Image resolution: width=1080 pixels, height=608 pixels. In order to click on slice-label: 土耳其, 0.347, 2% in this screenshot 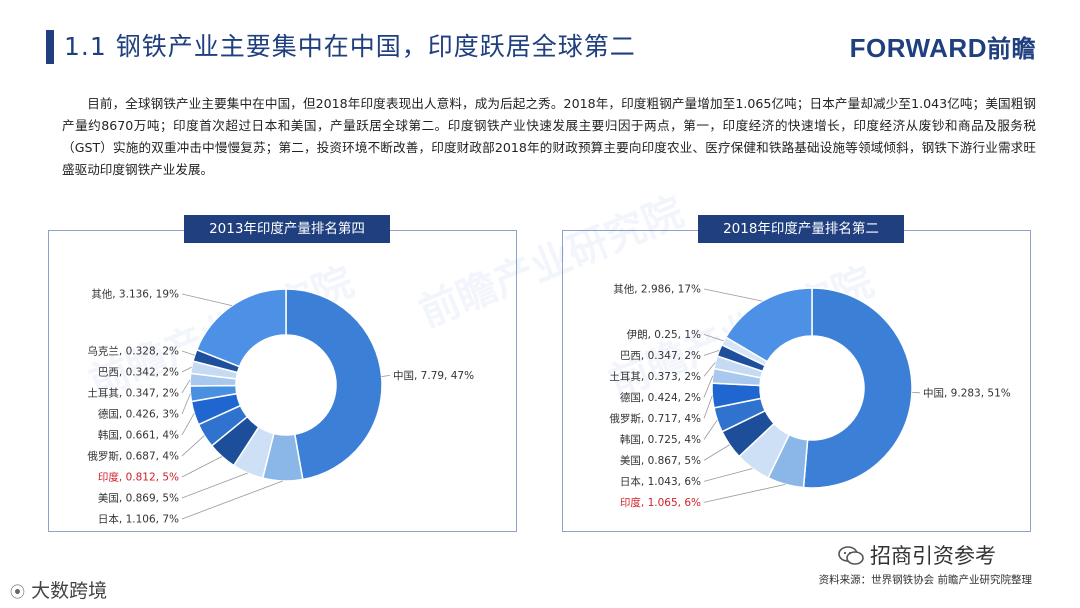, I will do `click(133, 393)`.